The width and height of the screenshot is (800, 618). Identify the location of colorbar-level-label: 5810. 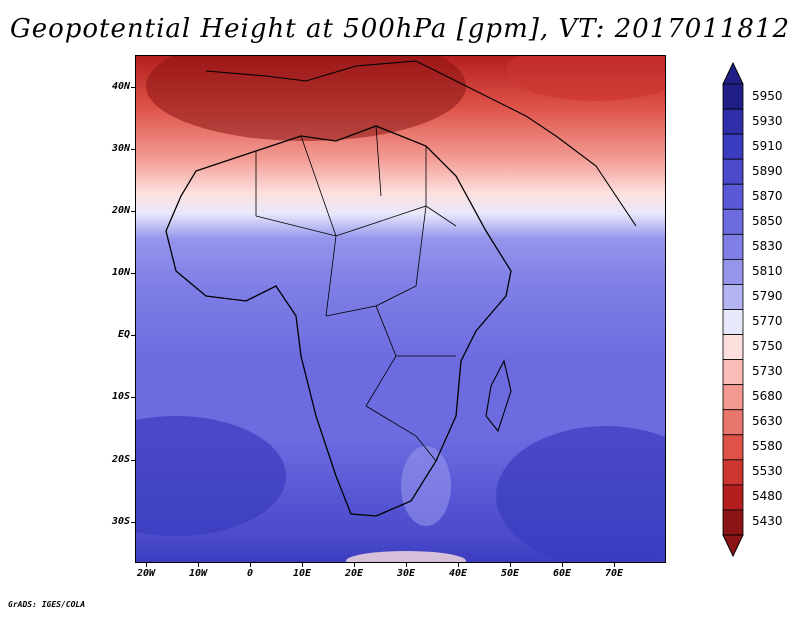
(767, 270).